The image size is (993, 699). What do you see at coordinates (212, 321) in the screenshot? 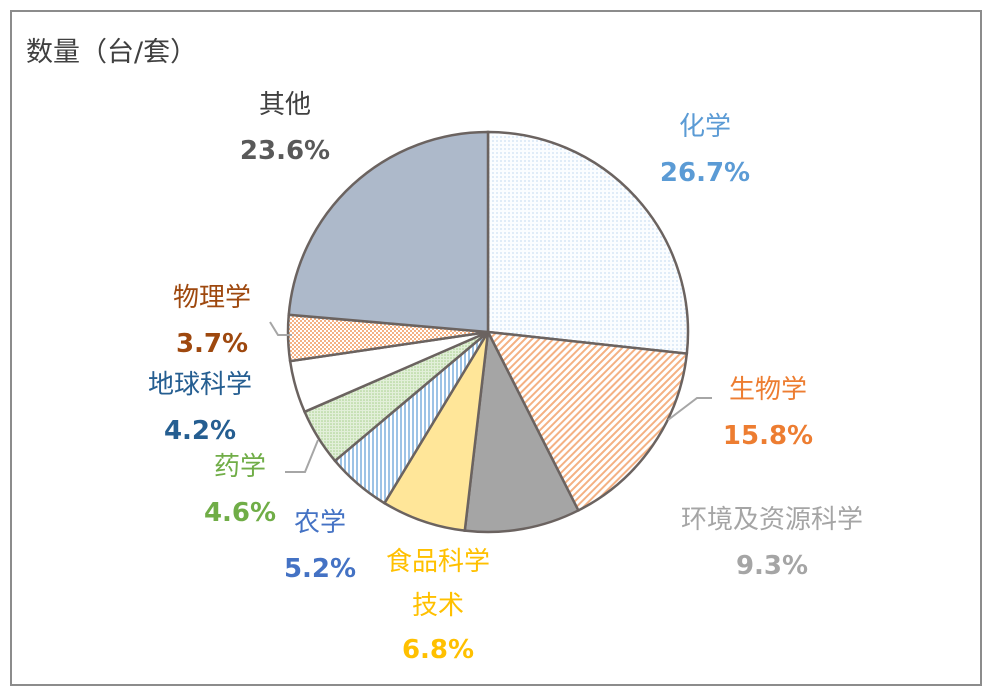
I see `label-physics: 物理学 3.7%` at bounding box center [212, 321].